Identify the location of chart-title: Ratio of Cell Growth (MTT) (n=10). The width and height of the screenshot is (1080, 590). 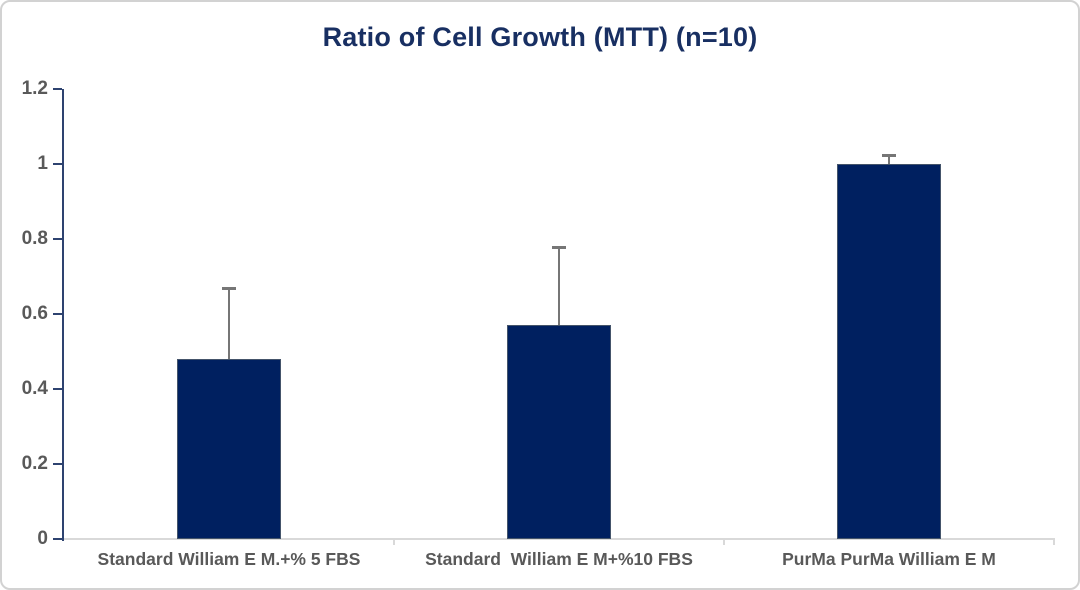
(540, 37).